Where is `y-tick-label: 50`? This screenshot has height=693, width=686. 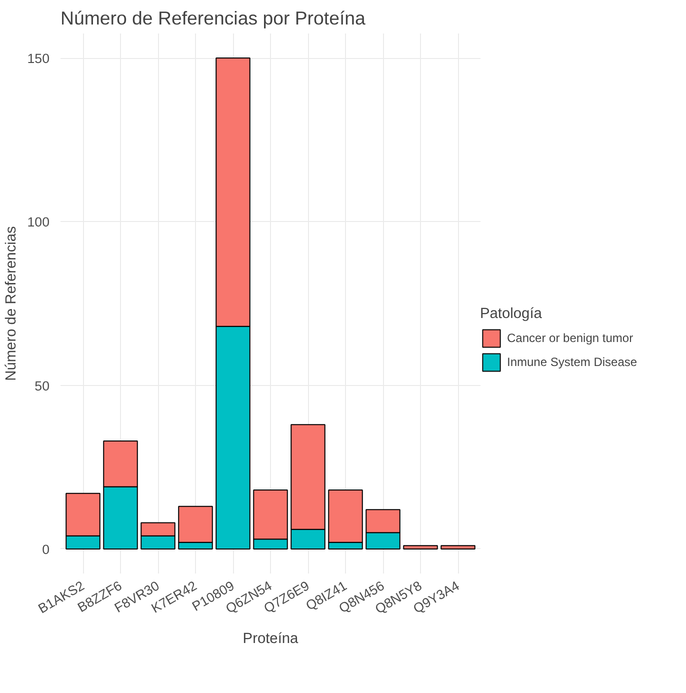
y-tick-label: 50 is located at coordinates (42, 386).